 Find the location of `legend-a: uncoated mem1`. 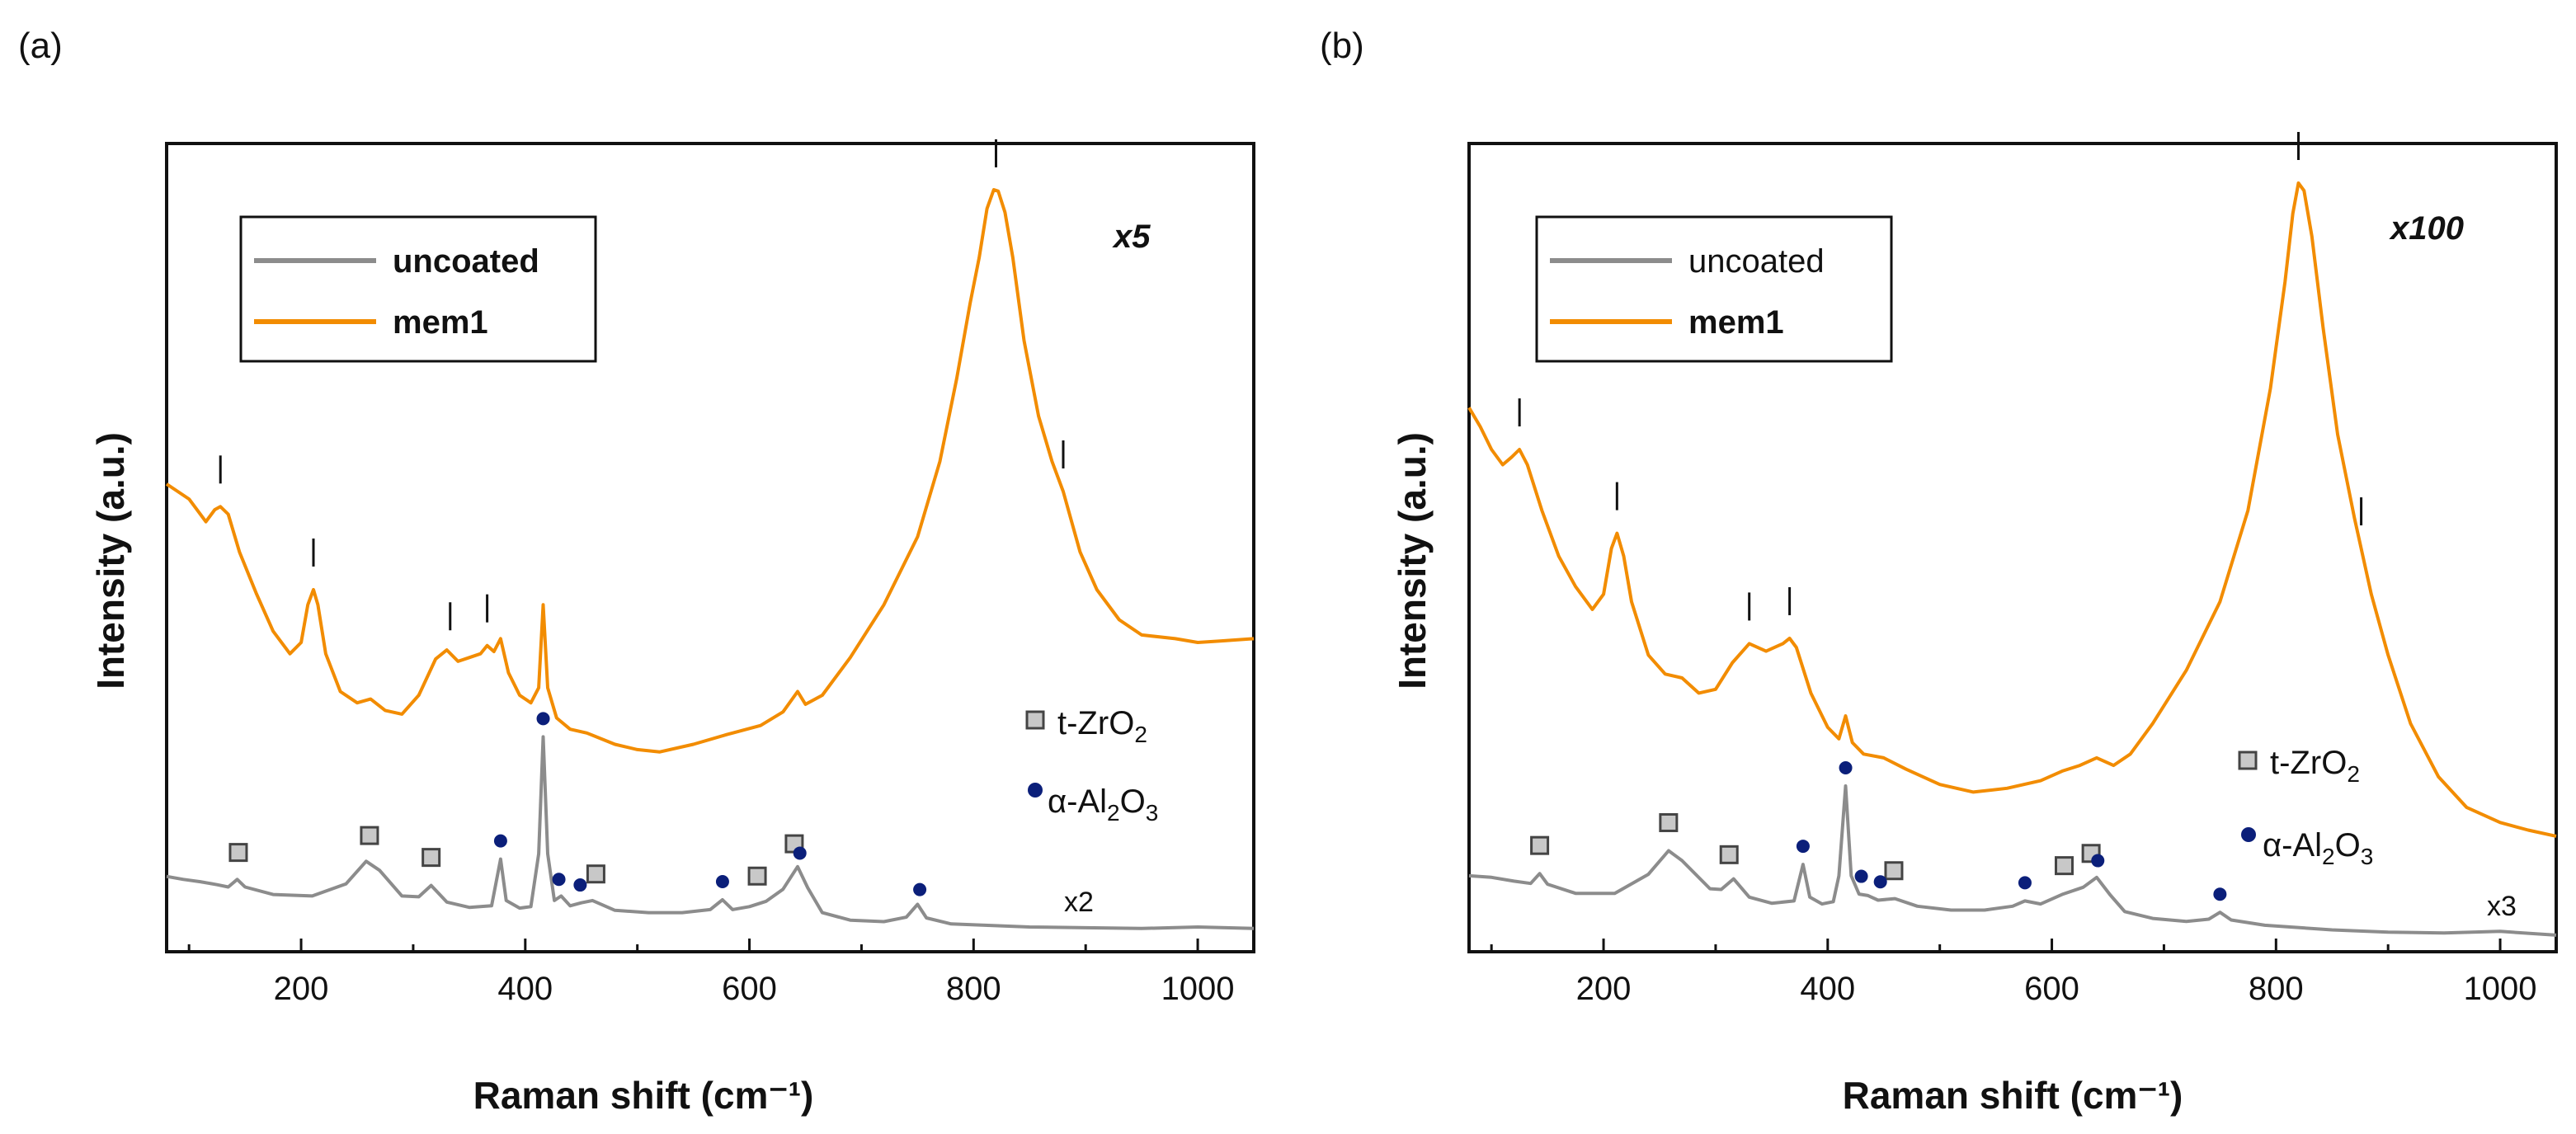

legend-a: uncoated mem1 is located at coordinates (418, 289).